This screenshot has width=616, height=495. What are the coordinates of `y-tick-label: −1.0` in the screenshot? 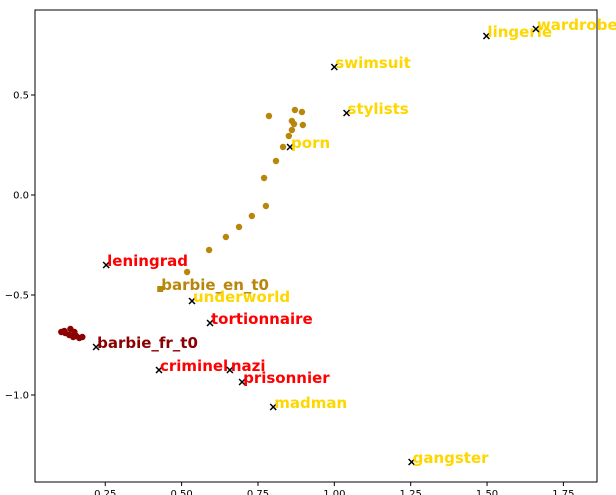 It's located at (17, 396).